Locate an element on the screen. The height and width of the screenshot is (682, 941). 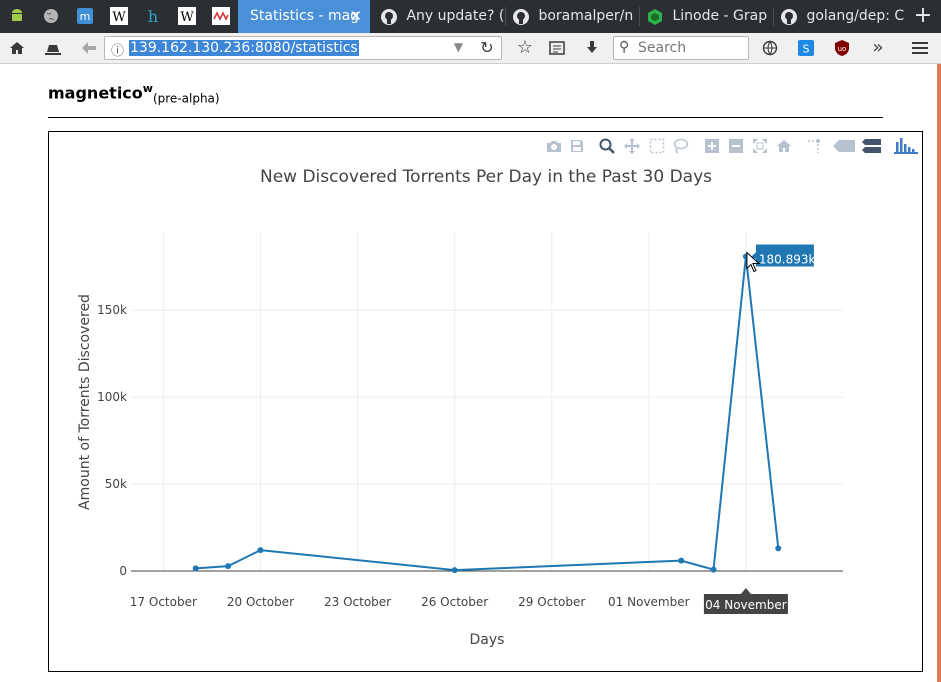
brand-superscript: w is located at coordinates (147, 88).